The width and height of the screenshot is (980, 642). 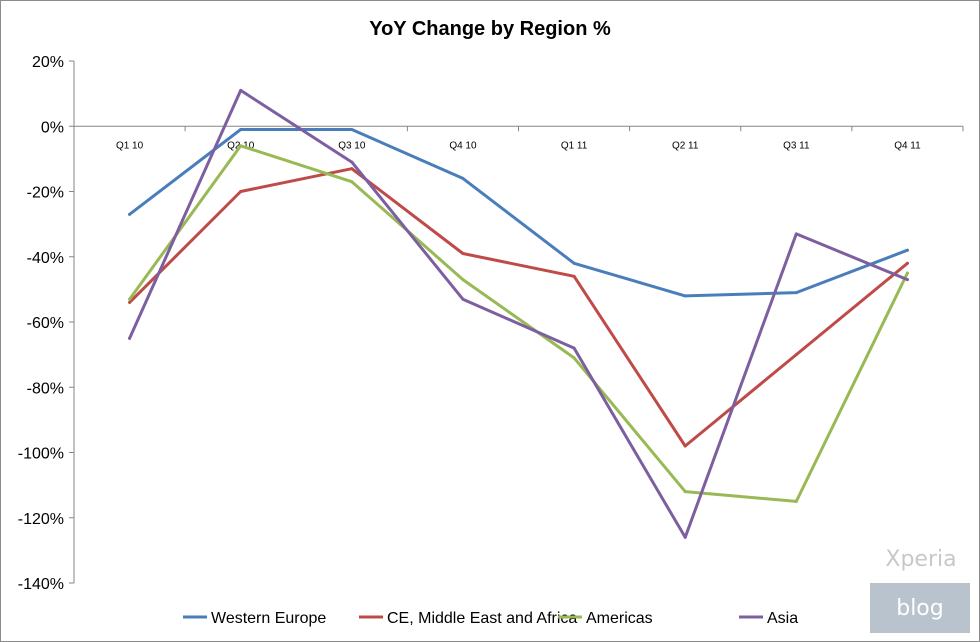 What do you see at coordinates (782, 618) in the screenshot?
I see `legend-label-asia: Asia` at bounding box center [782, 618].